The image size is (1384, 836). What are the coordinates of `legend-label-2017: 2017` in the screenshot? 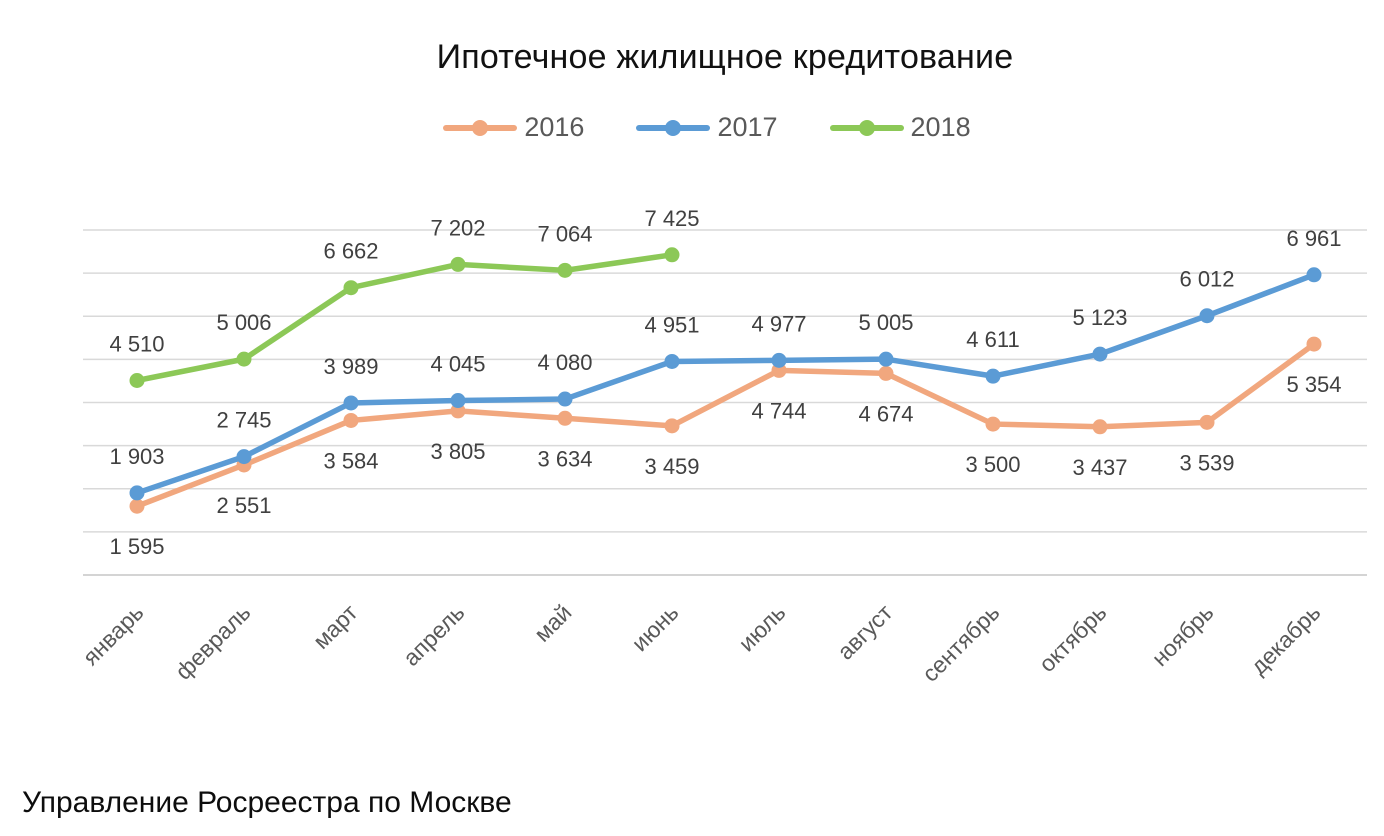 It's located at (747, 127).